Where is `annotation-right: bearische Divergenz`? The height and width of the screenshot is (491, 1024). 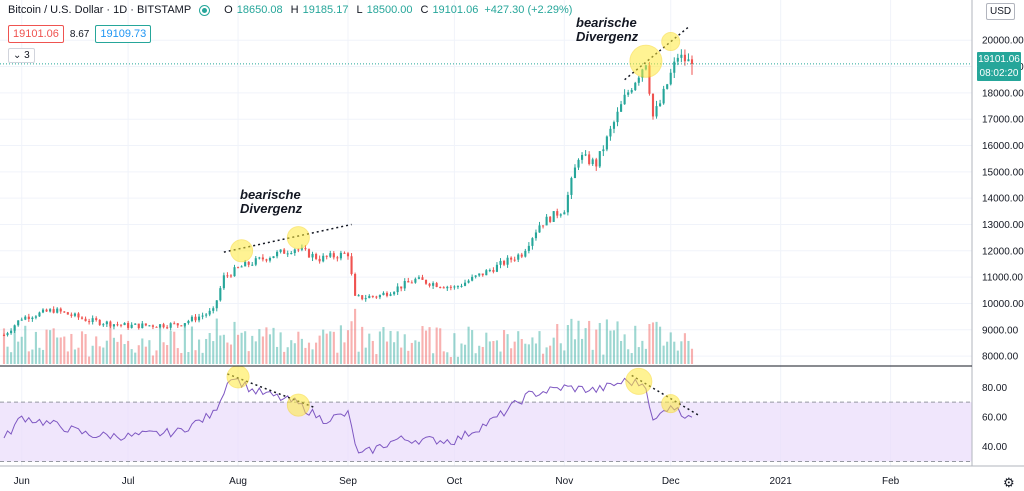 annotation-right: bearische Divergenz is located at coordinates (607, 30).